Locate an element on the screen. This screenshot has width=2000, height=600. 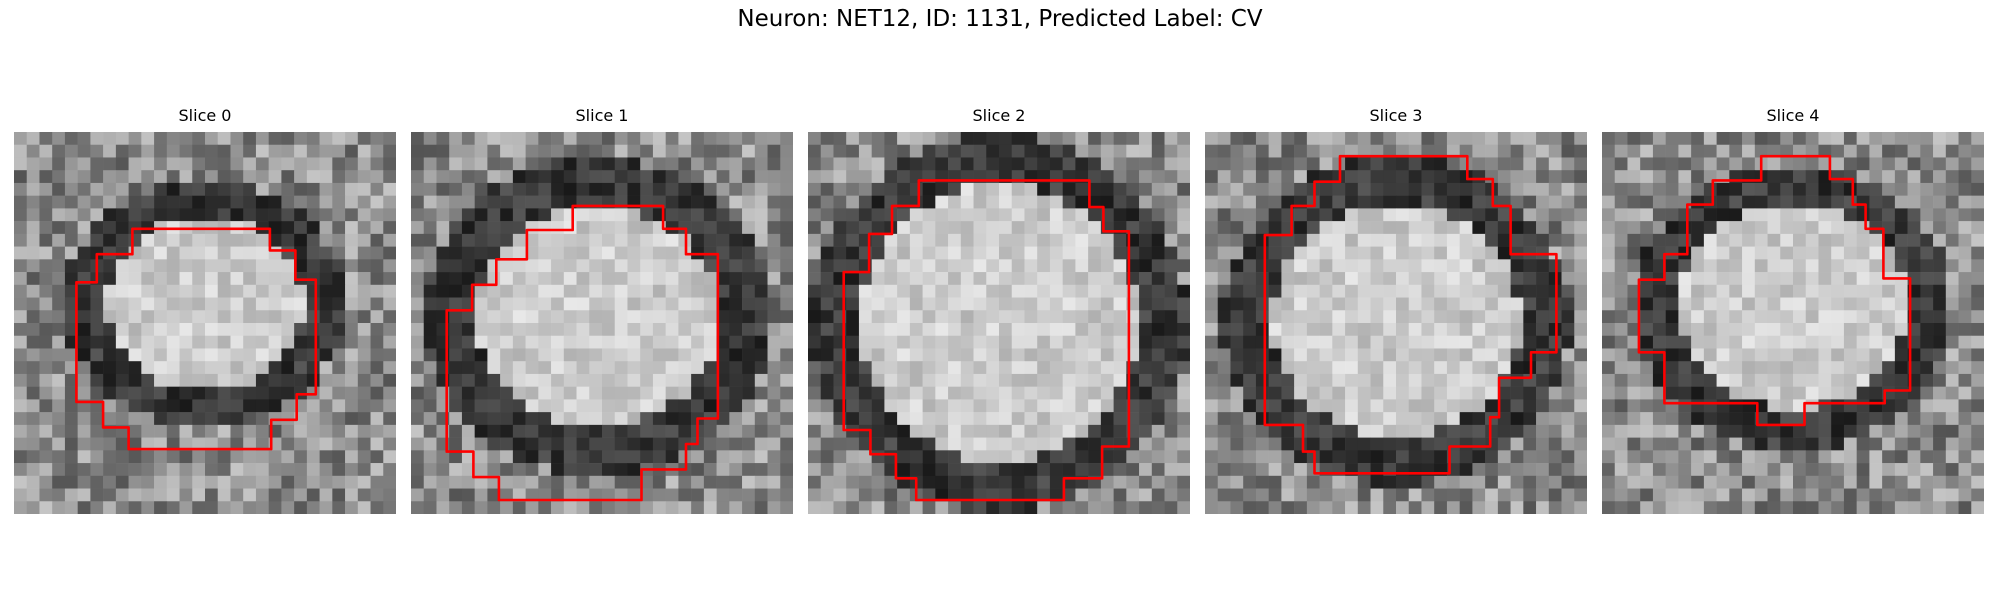
slice-panel-3: Slice 3 is located at coordinates (1396, 309).